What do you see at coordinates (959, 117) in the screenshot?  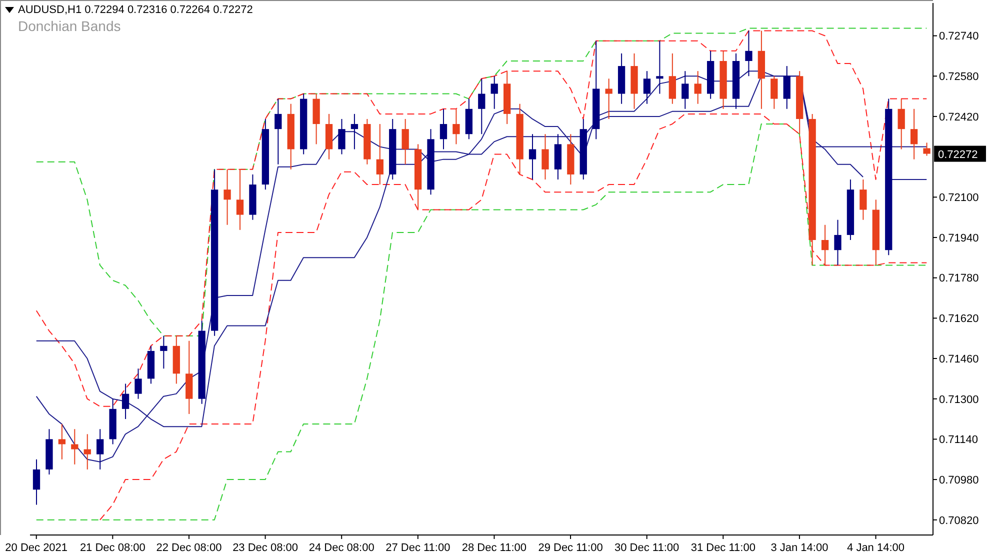 I see `y-tick-label: 0.72420` at bounding box center [959, 117].